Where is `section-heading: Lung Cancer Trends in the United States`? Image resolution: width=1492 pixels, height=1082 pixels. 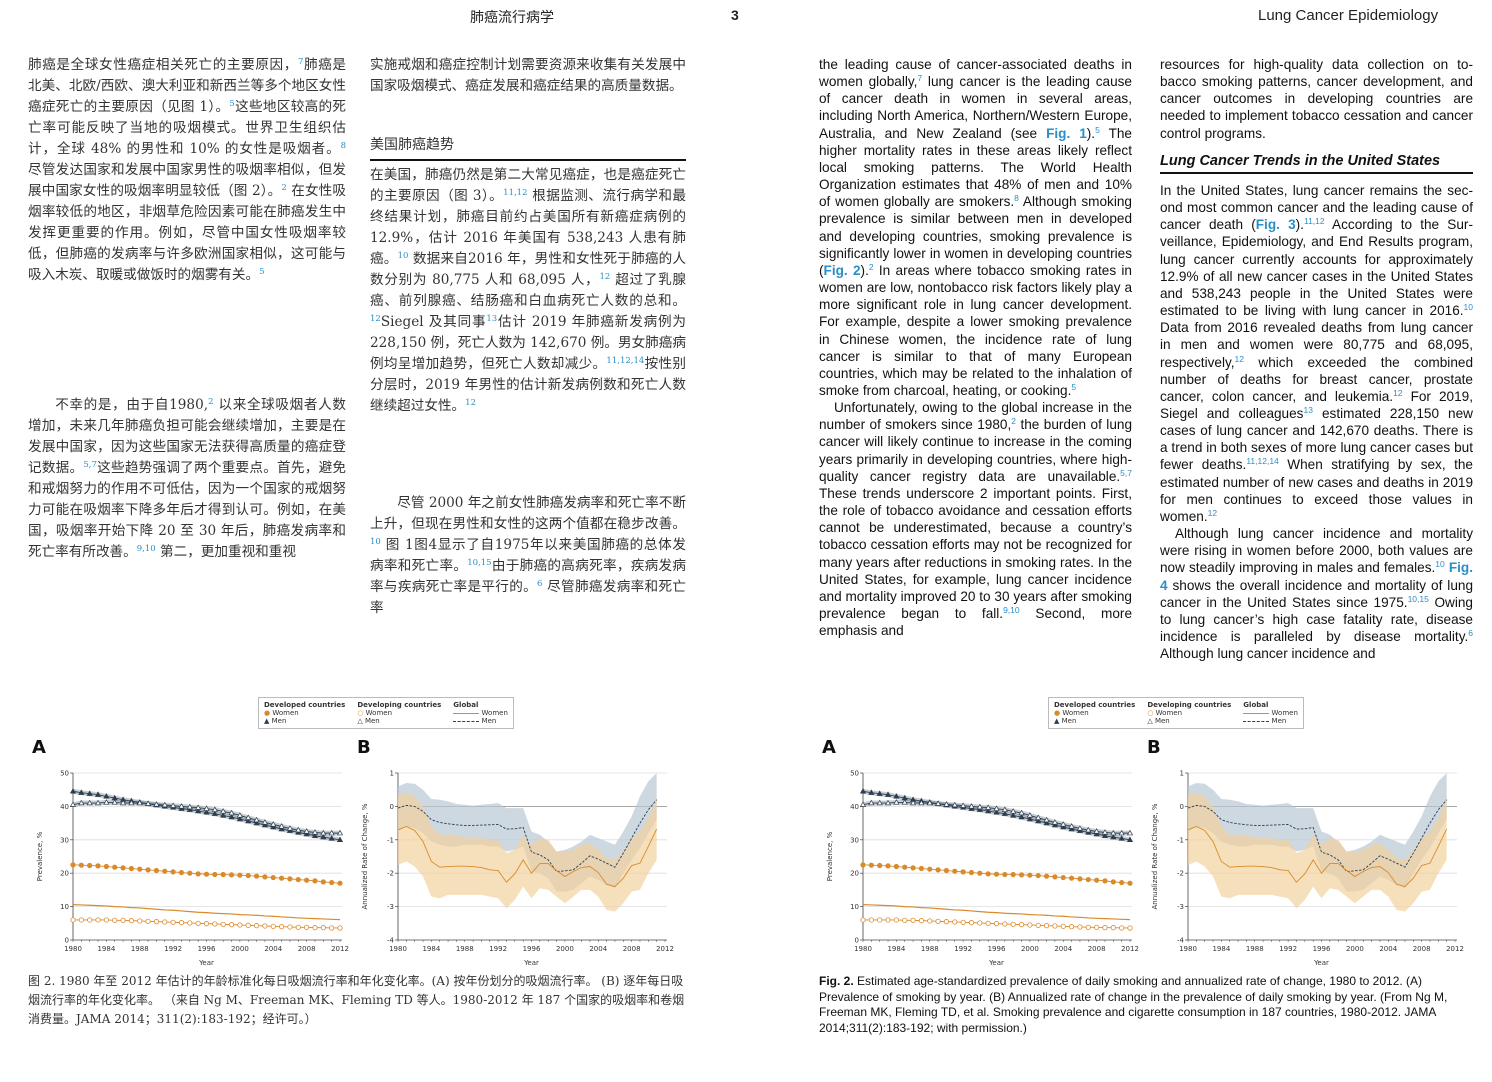
section-heading: Lung Cancer Trends in the United States is located at coordinates (1316, 163).